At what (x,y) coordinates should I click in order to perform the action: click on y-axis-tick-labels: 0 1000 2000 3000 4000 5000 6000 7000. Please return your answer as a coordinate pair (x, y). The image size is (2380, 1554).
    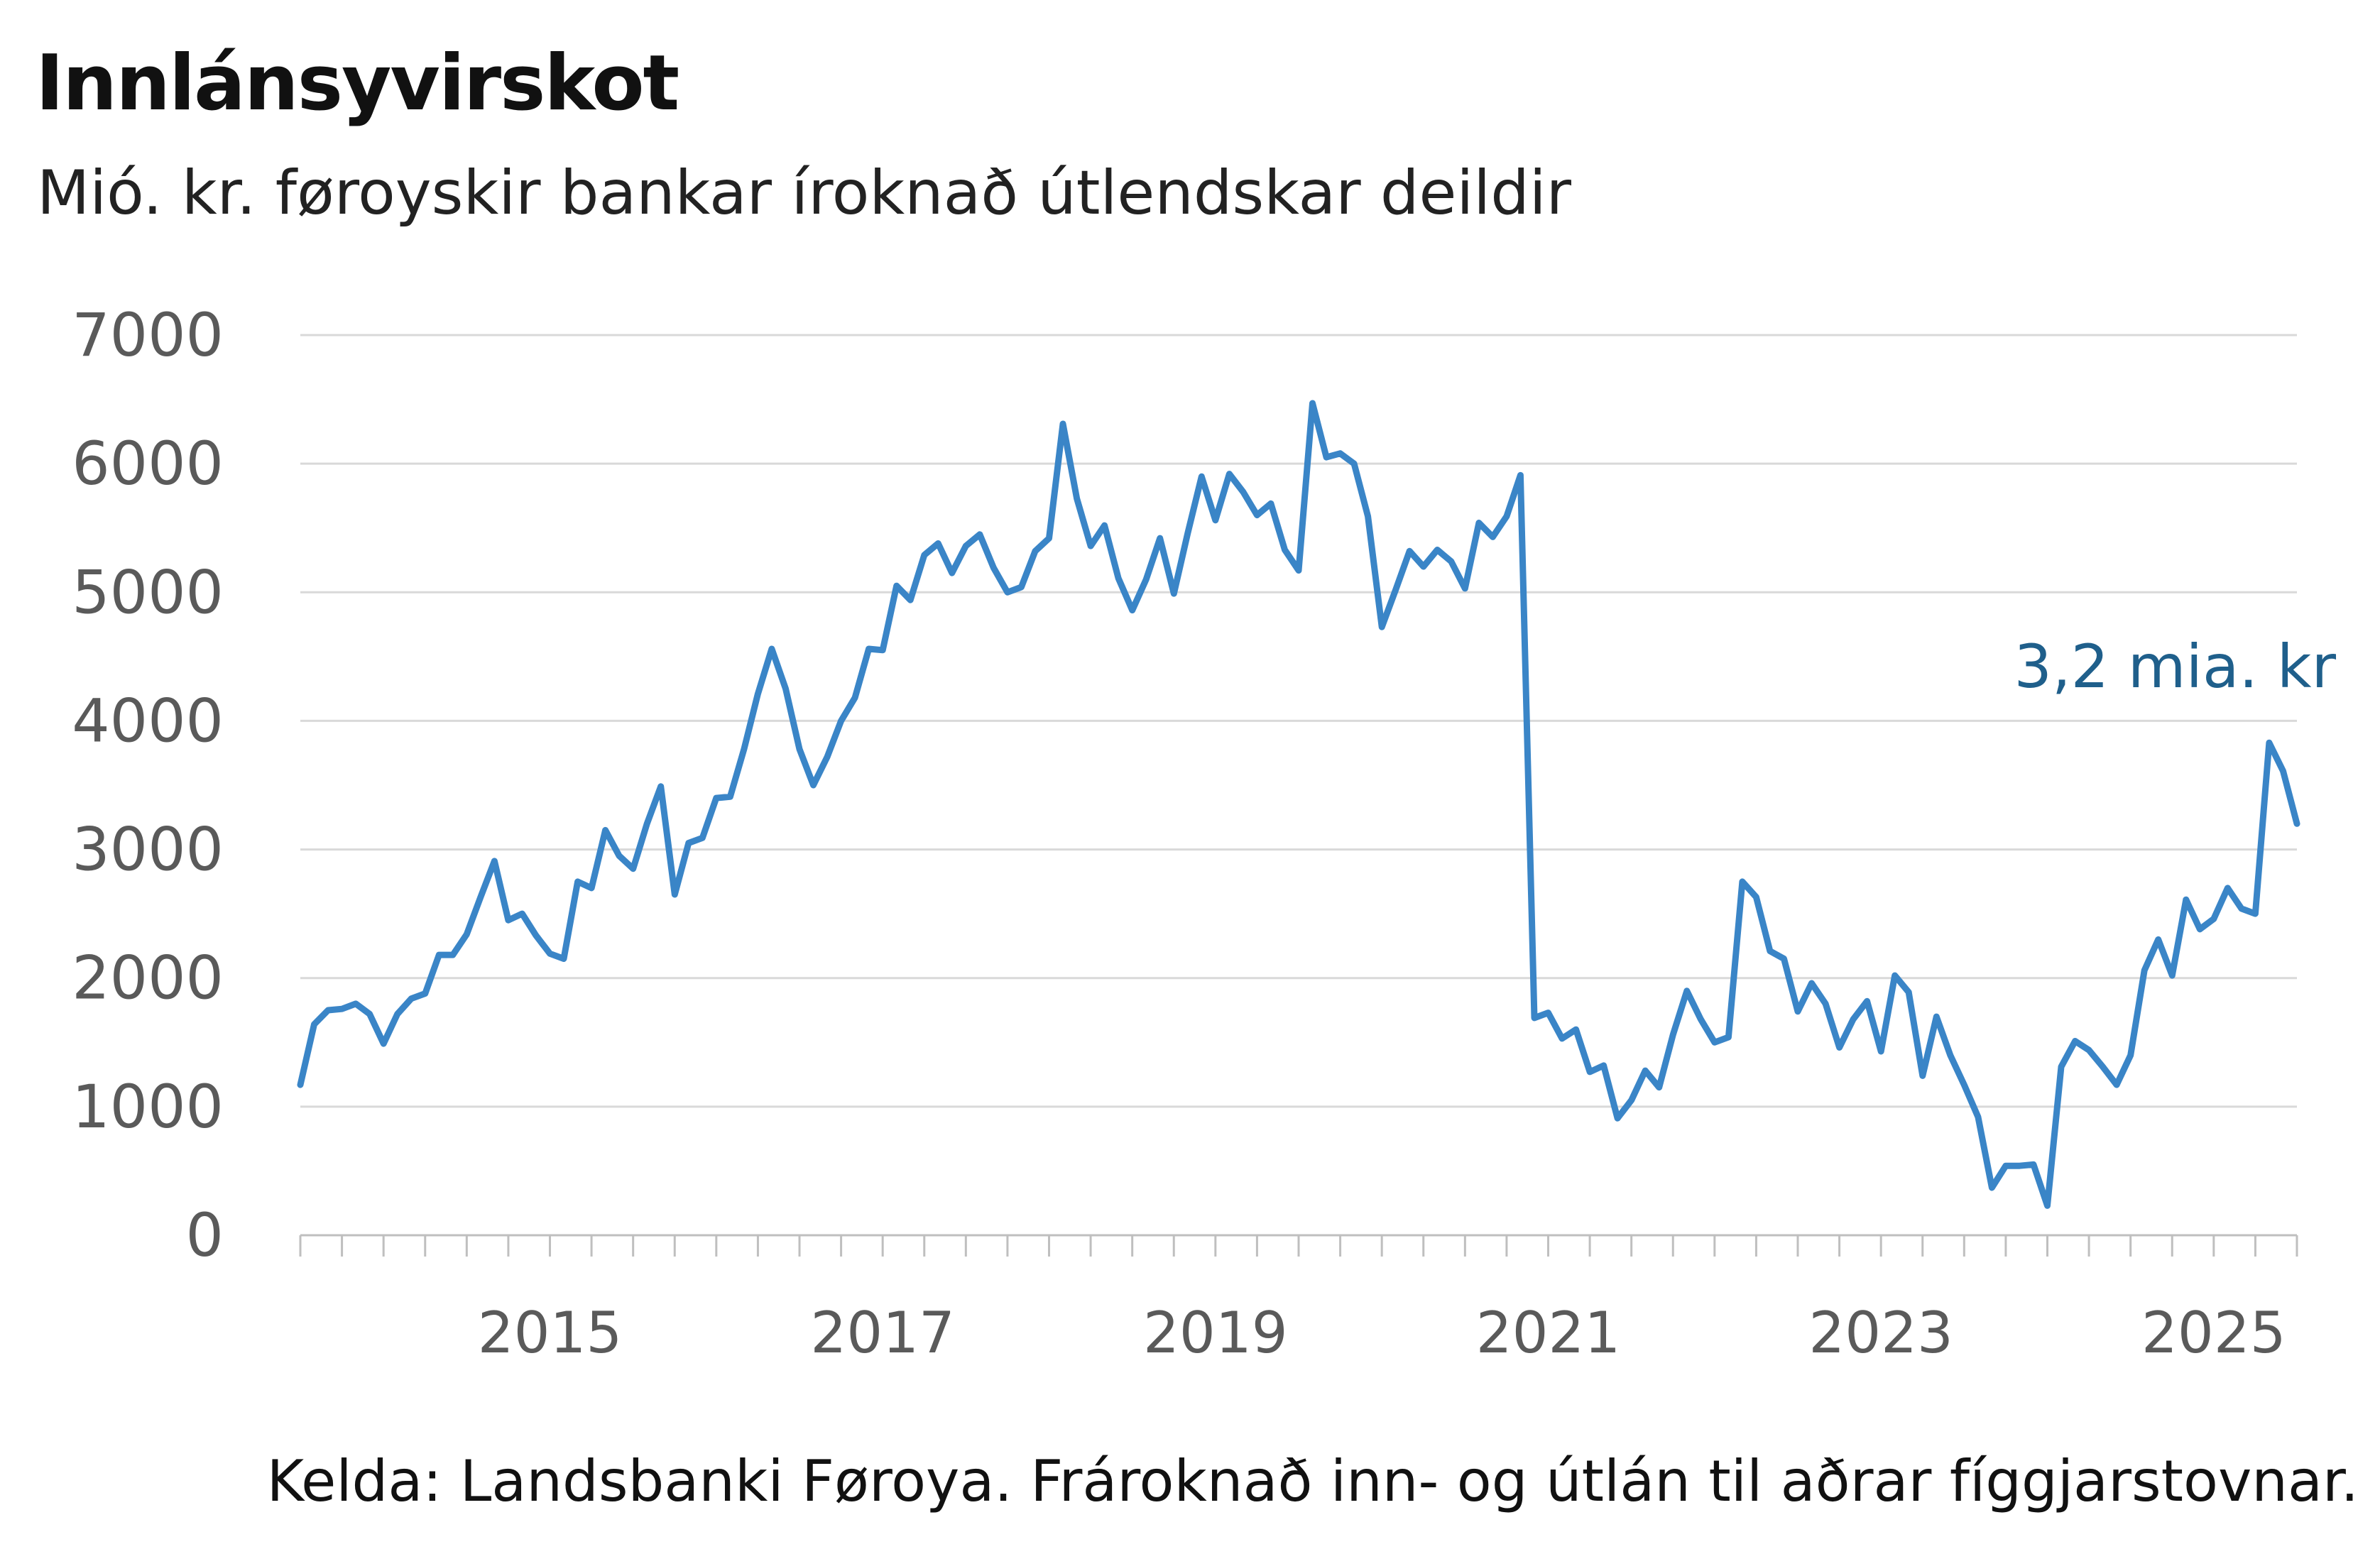
    Looking at the image, I should click on (148, 785).